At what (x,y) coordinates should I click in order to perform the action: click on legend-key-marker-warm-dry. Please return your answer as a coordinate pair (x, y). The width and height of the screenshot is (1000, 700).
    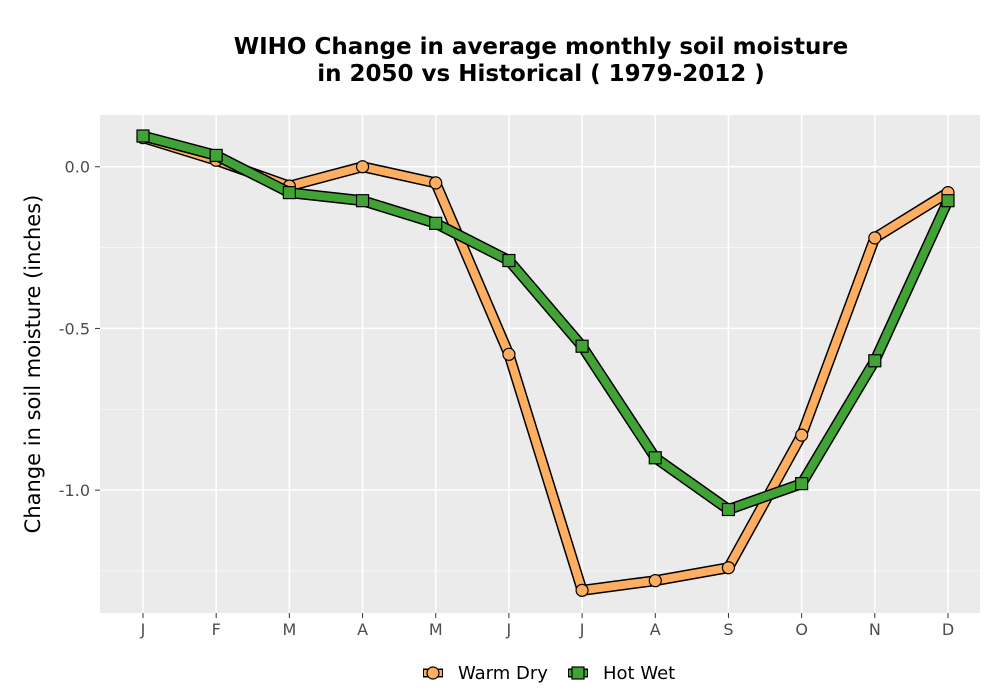
    Looking at the image, I should click on (433, 673).